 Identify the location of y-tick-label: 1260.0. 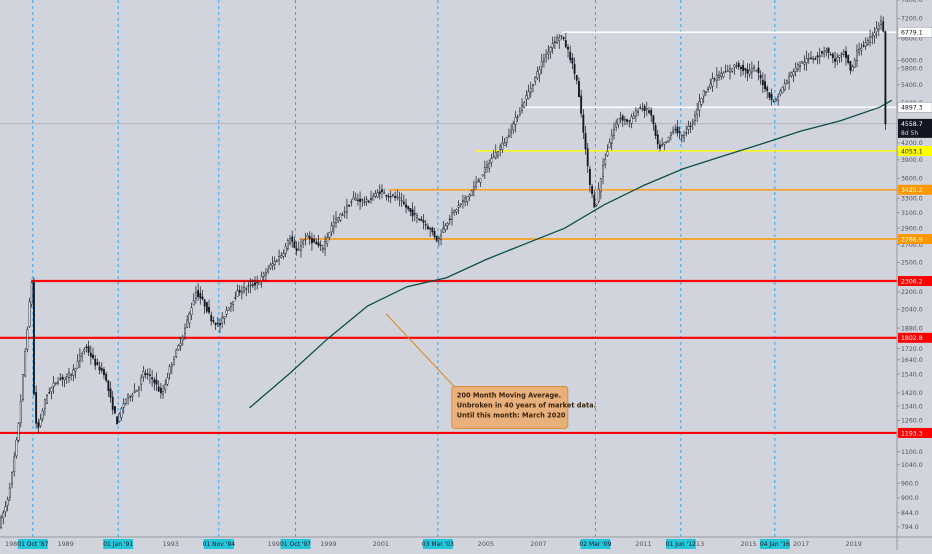
(912, 421).